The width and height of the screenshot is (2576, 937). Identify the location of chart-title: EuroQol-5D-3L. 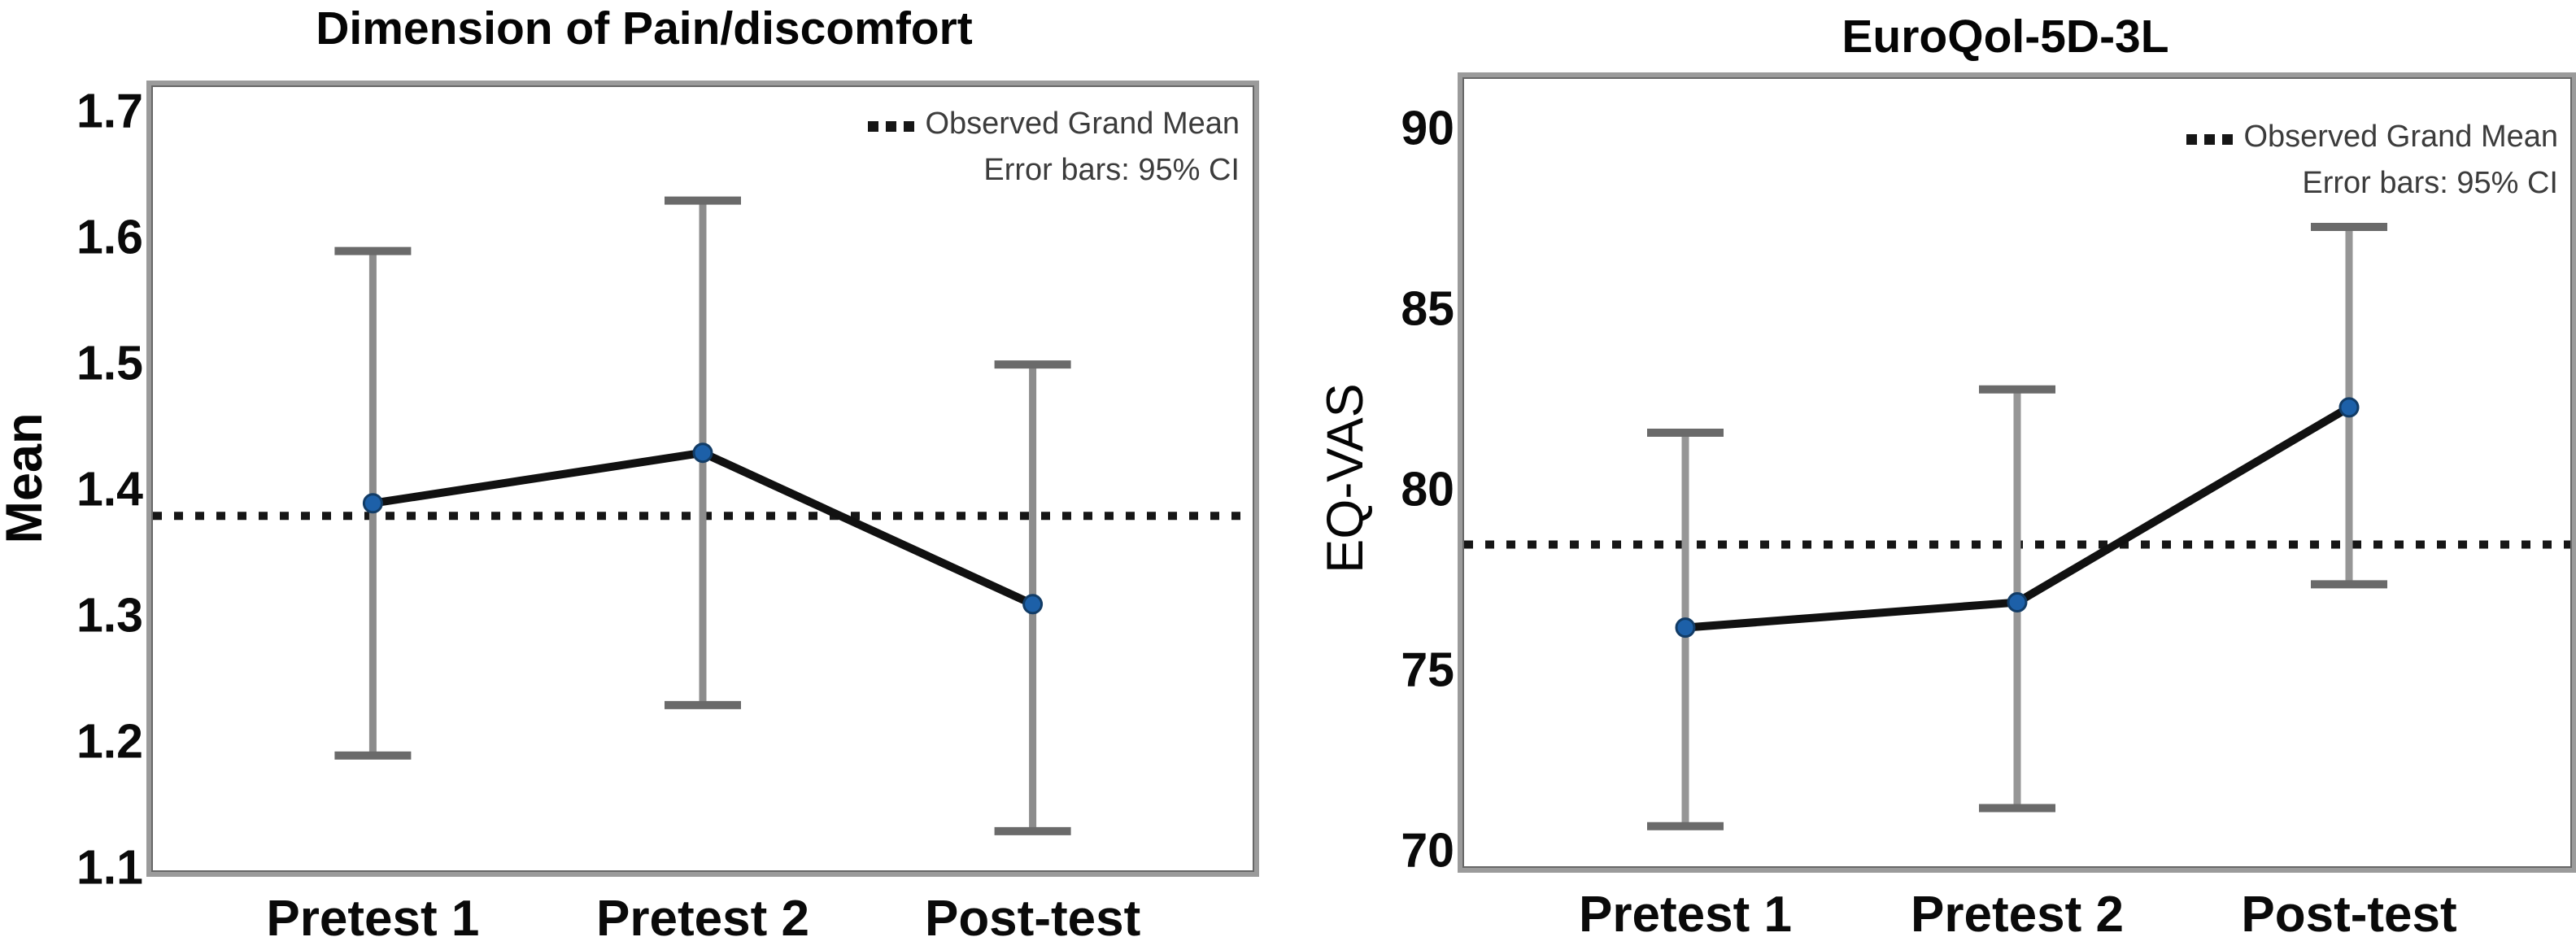
(2005, 37).